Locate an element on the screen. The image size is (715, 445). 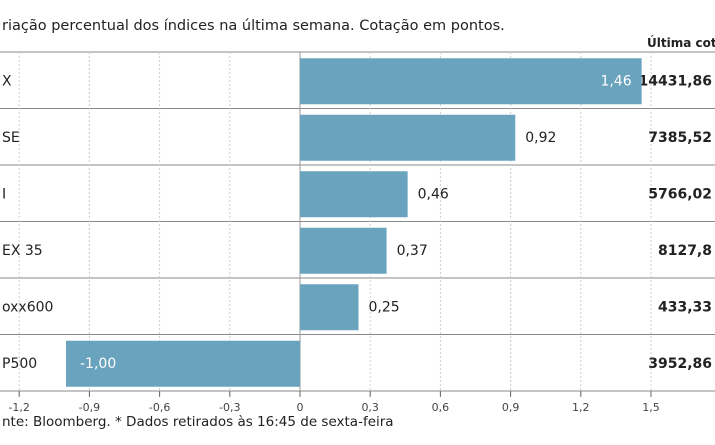
tick-label: -0,3 is located at coordinates (229, 407).